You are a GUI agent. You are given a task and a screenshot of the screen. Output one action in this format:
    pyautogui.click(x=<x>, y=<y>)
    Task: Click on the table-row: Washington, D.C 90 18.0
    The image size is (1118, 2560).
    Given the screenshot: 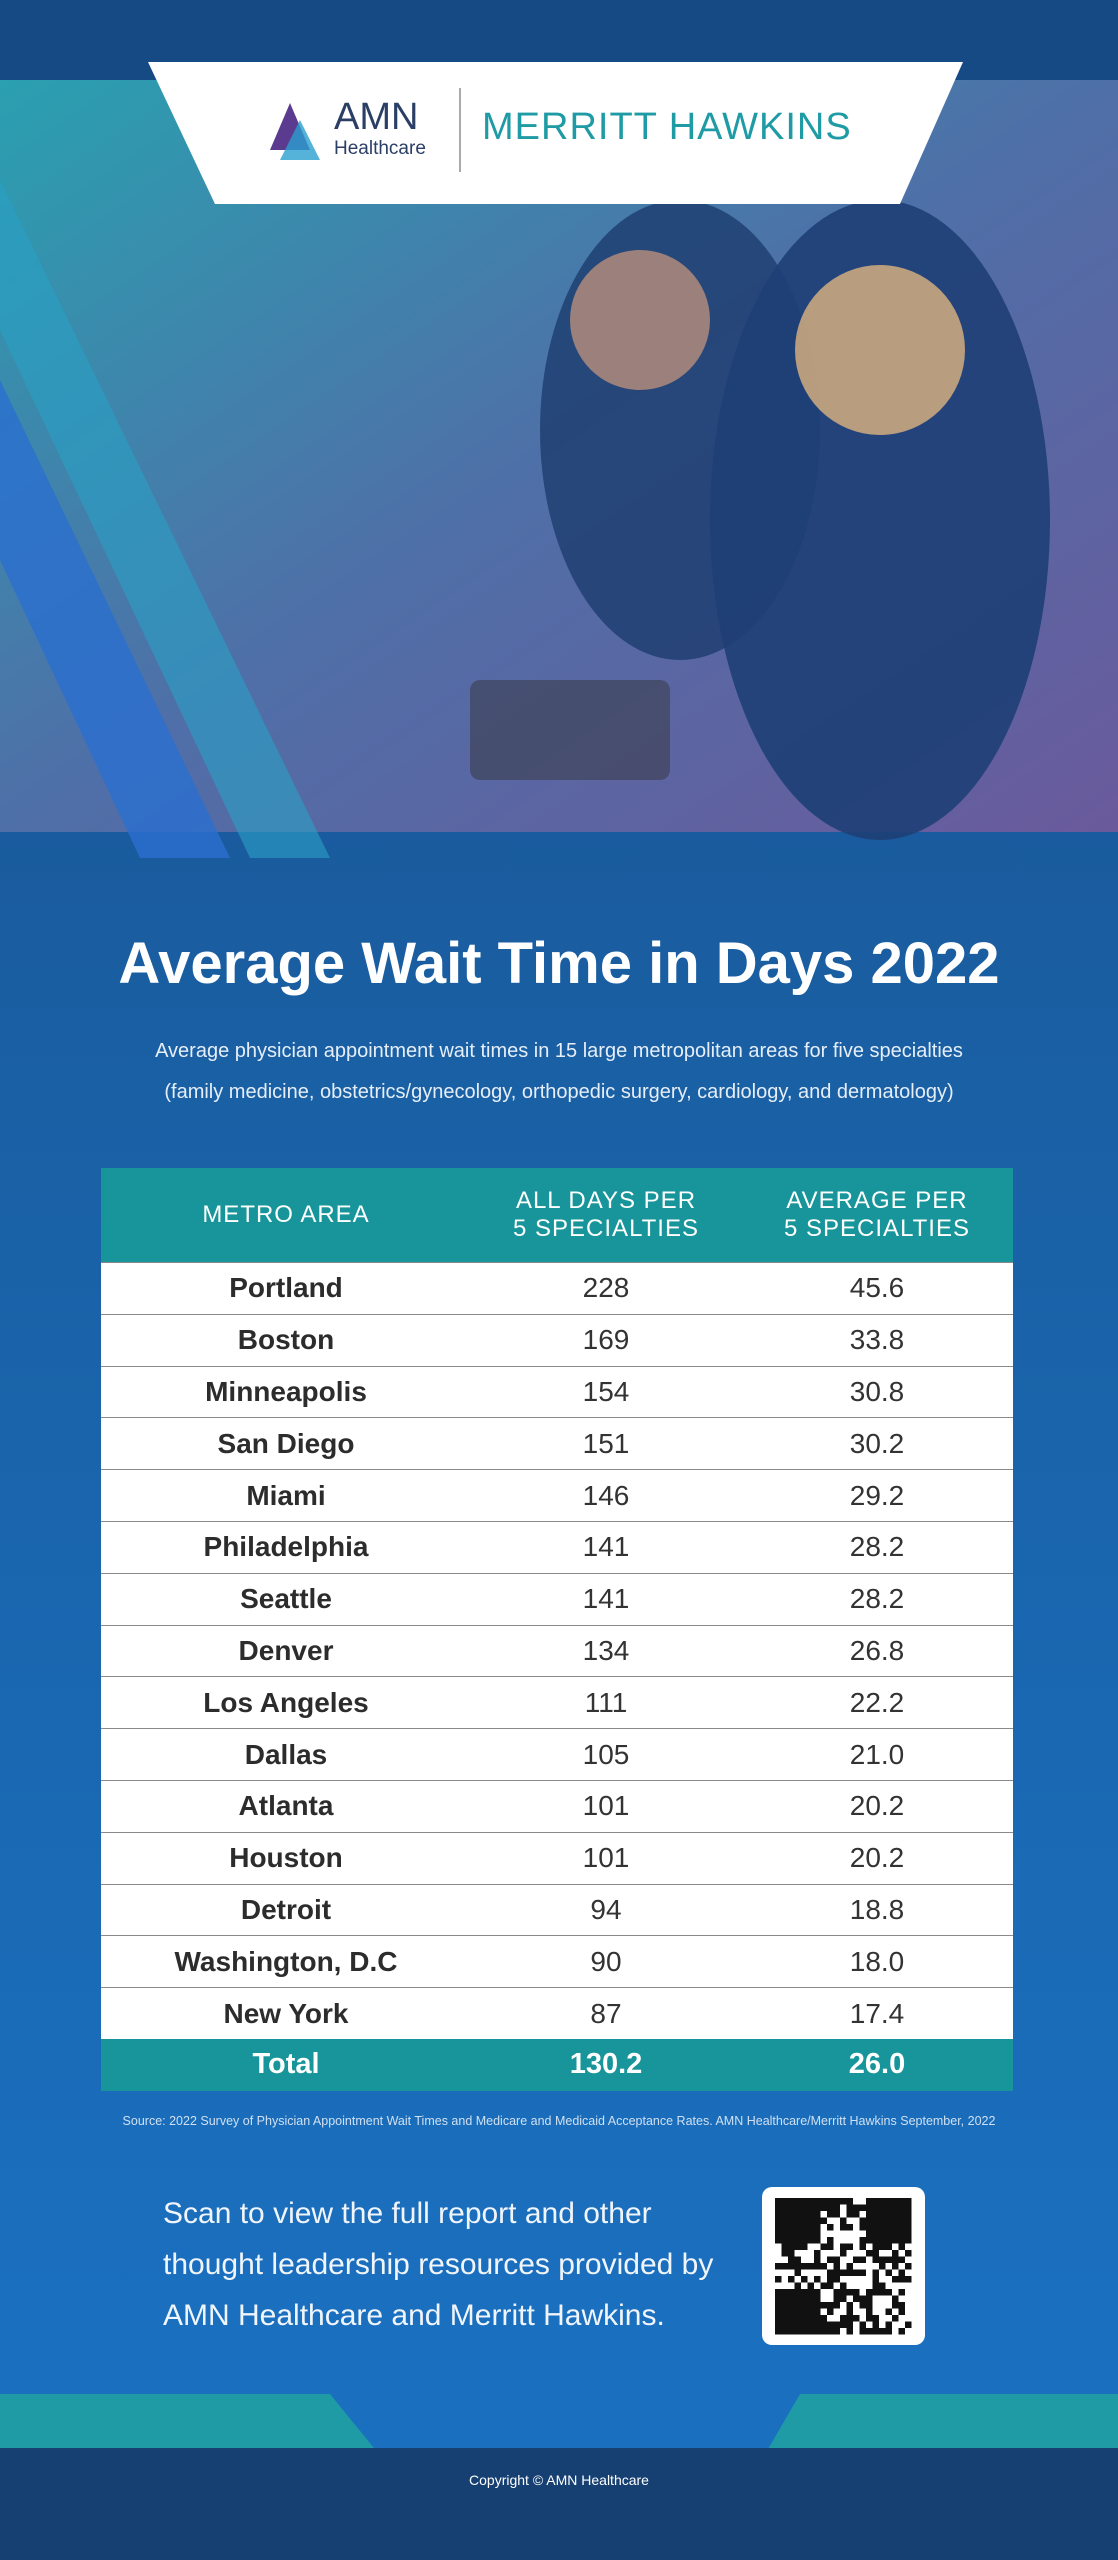 What is the action you would take?
    pyautogui.click(x=557, y=1961)
    